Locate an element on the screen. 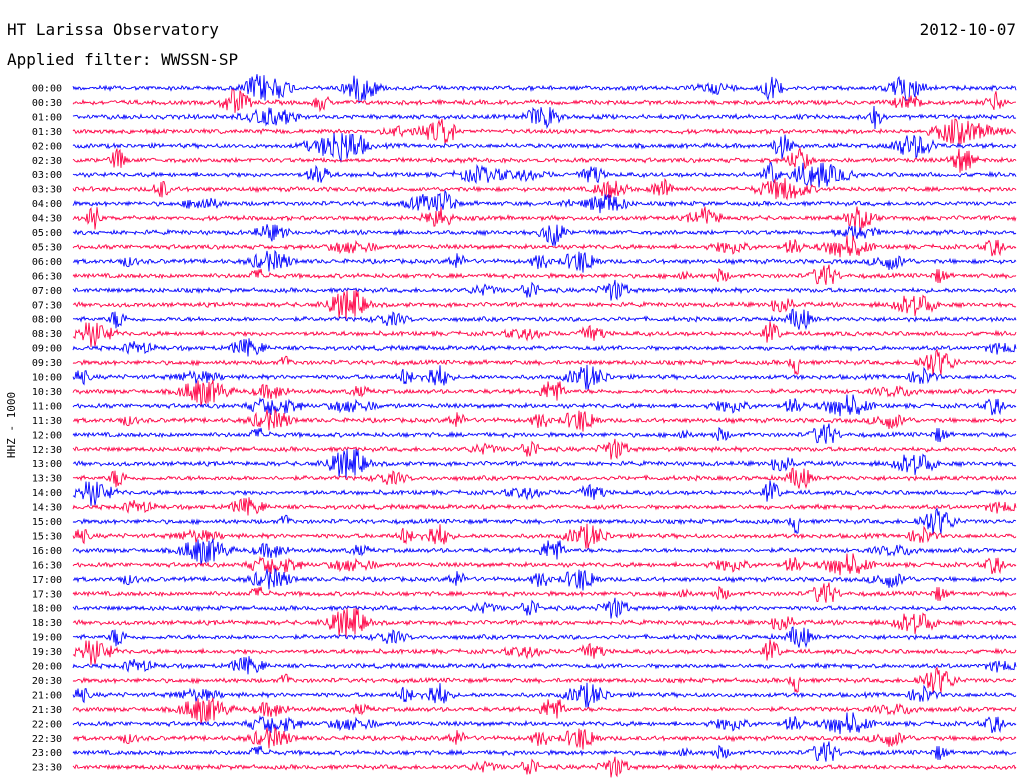 Image resolution: width=1024 pixels, height=780 pixels. time-tick-label: 01:00 is located at coordinates (47, 117).